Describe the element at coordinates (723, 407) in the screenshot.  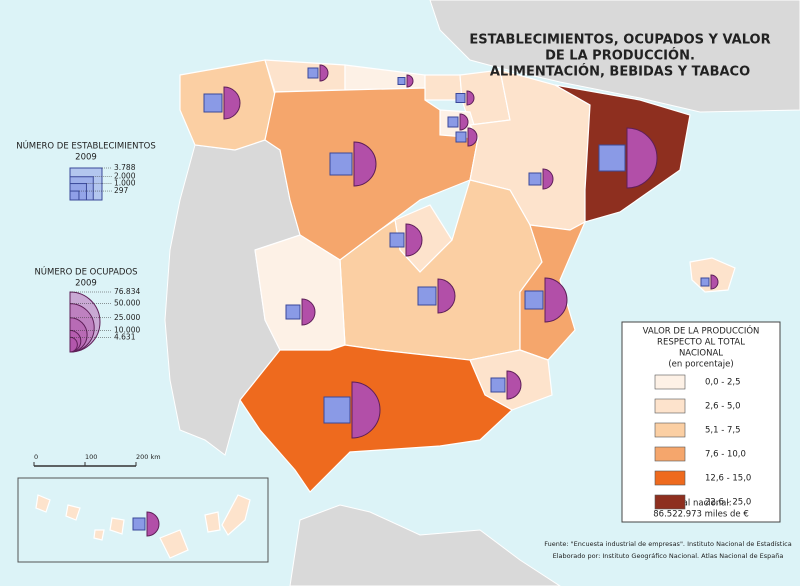
I see `legend-label: 2,6 - 5,0` at that location.